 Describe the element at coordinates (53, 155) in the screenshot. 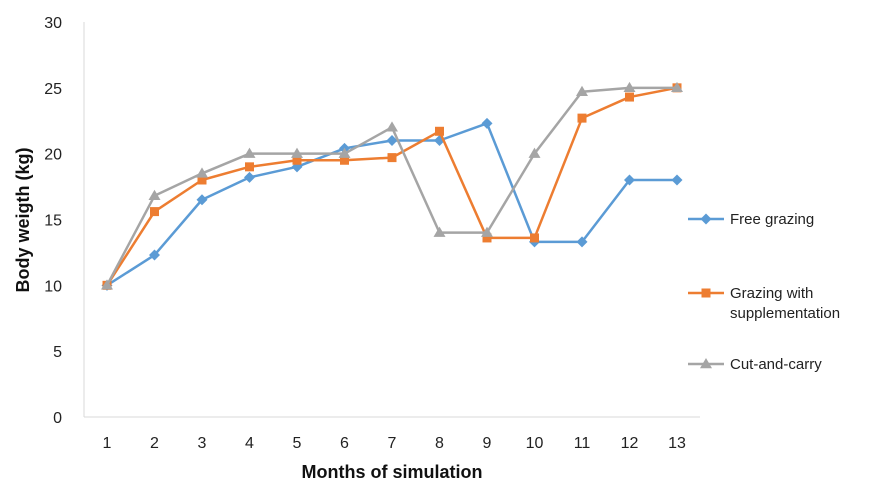

I see `y-tick-label: 20` at that location.